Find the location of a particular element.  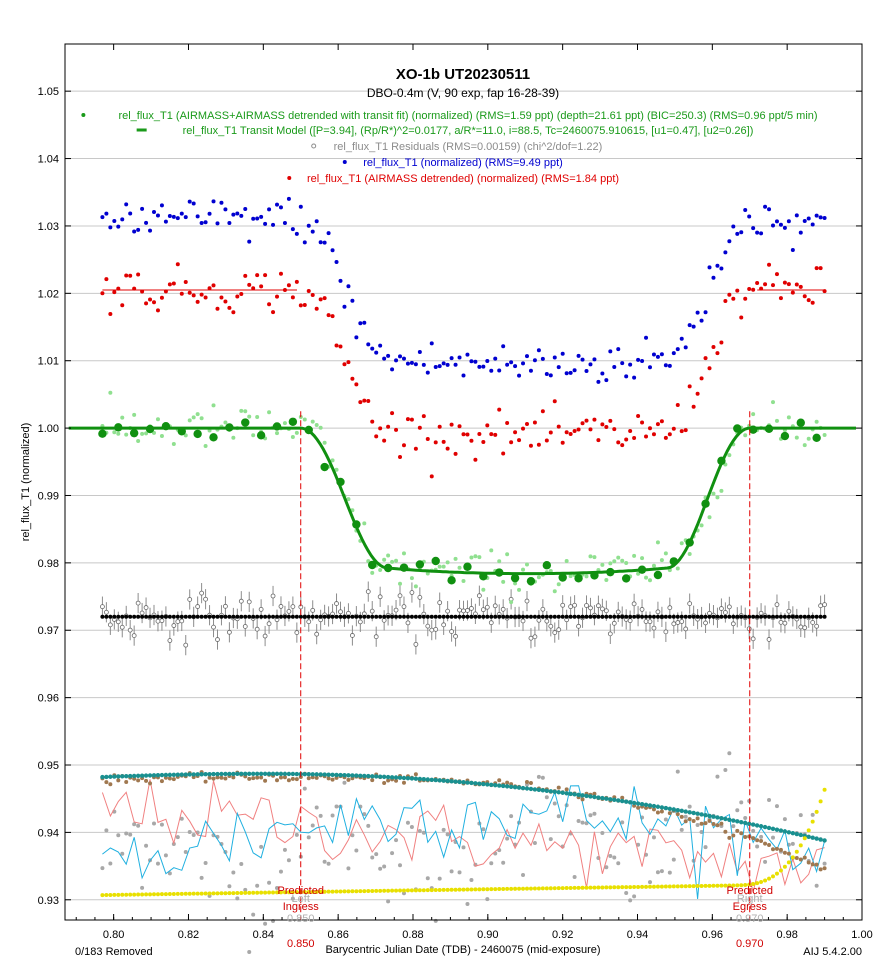

marker-ghost-tick: 0.850 is located at coordinates (301, 919).